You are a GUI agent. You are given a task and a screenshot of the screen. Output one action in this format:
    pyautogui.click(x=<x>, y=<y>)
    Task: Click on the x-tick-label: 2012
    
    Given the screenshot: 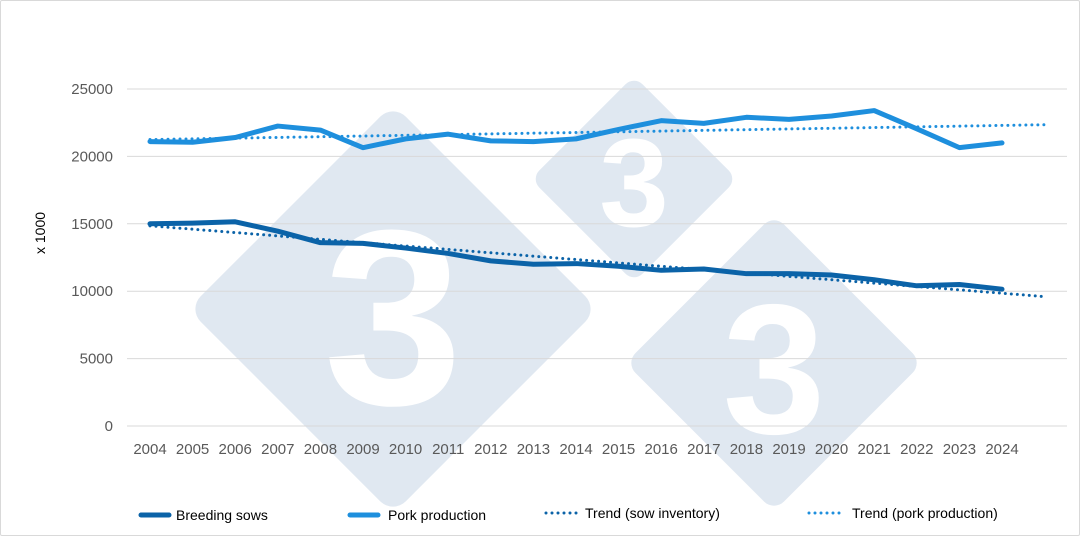 What is the action you would take?
    pyautogui.click(x=490, y=449)
    